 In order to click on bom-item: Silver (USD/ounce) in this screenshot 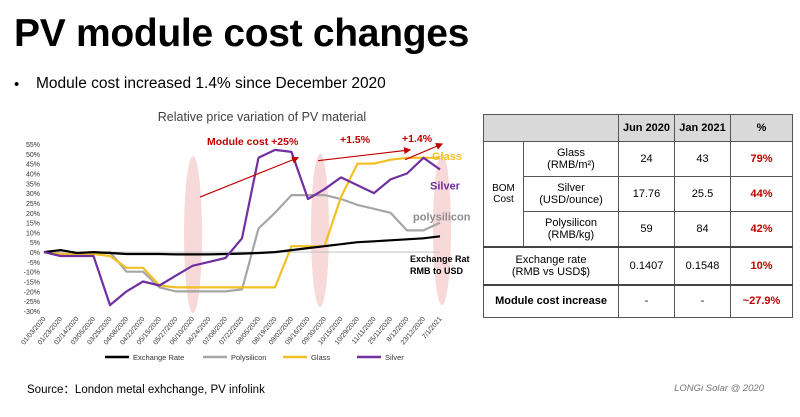, I will do `click(571, 194)`.